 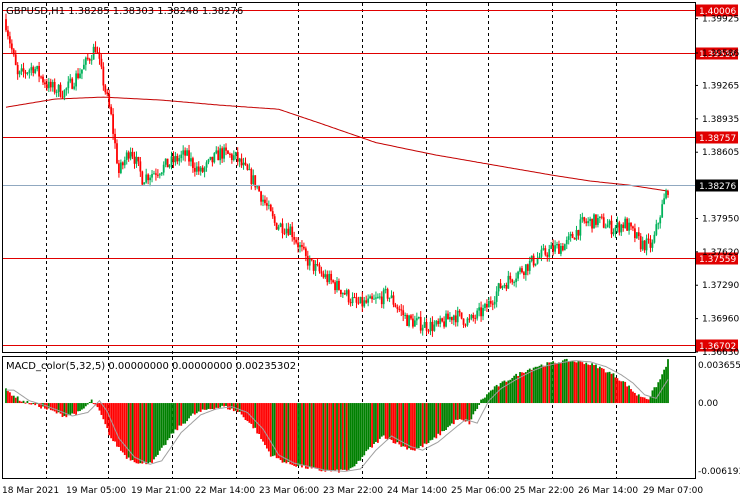 What do you see at coordinates (161, 491) in the screenshot?
I see `time-axis-label: 19 Mar 21:00` at bounding box center [161, 491].